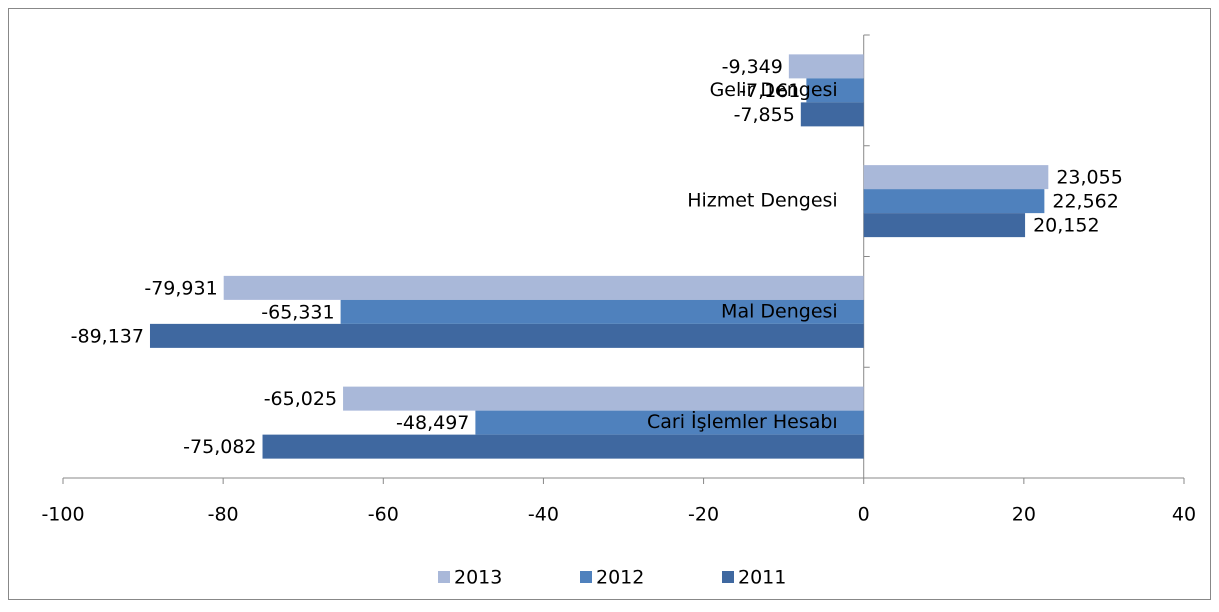 The image size is (1219, 612). I want to click on legend-label: 2013, so click(478, 578).